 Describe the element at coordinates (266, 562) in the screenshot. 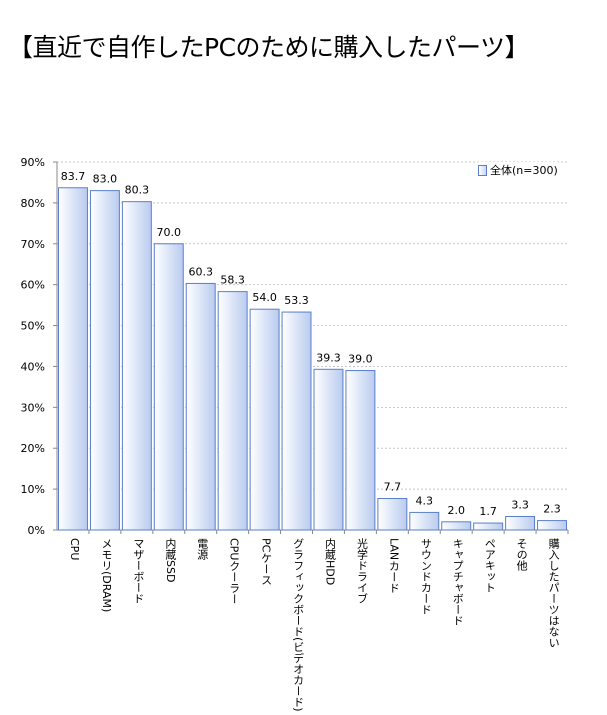

I see `x-tick-label: PCケース` at that location.